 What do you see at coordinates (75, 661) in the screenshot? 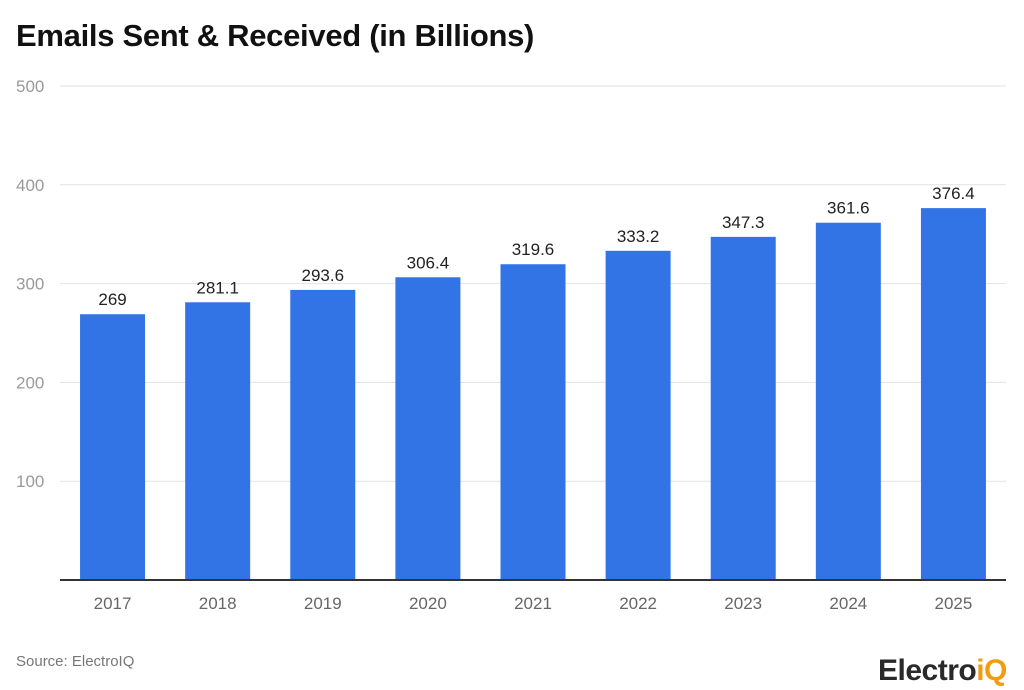
I see `source-note: Source: ElectroIQ` at bounding box center [75, 661].